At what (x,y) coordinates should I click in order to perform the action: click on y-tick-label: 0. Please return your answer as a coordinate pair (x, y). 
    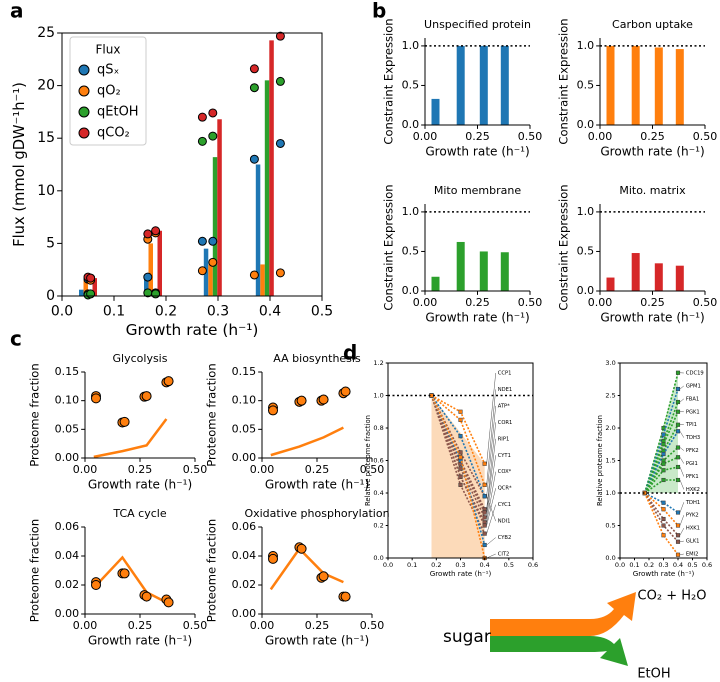
    Looking at the image, I should click on (50, 296).